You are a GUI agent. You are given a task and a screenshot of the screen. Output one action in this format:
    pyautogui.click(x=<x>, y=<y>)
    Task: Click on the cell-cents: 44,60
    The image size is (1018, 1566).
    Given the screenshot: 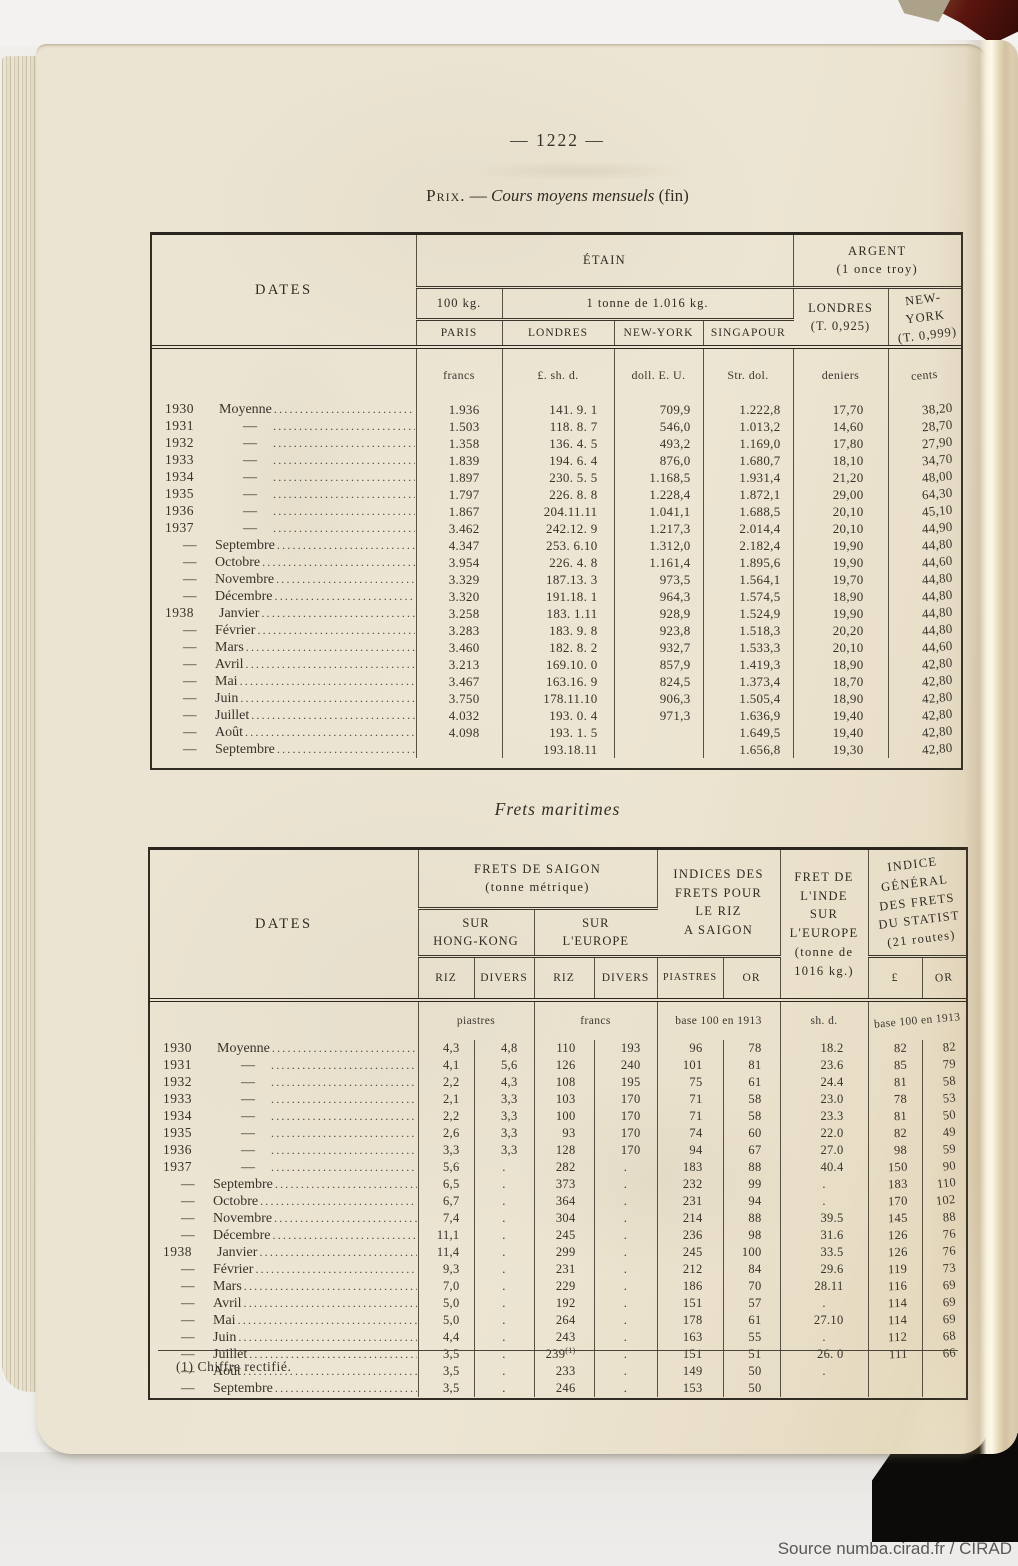 What is the action you would take?
    pyautogui.click(x=937, y=561)
    